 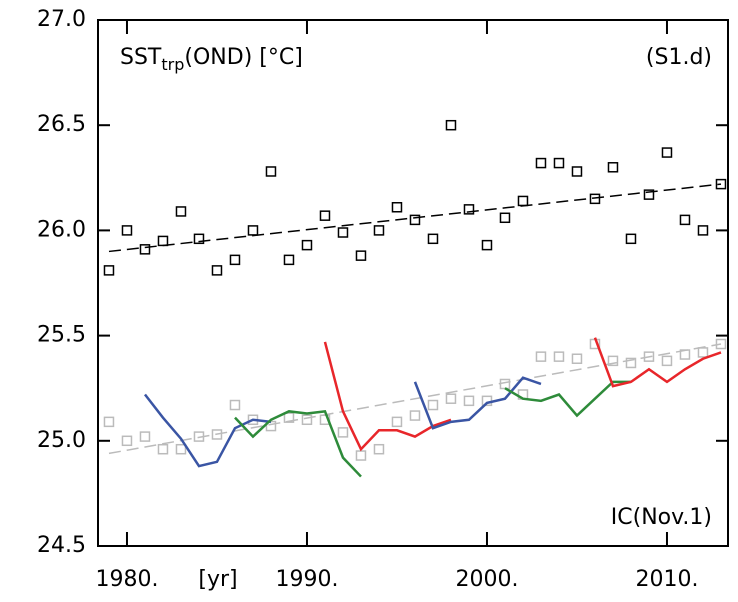 I want to click on y-tick-label: 25.0, so click(x=61, y=440).